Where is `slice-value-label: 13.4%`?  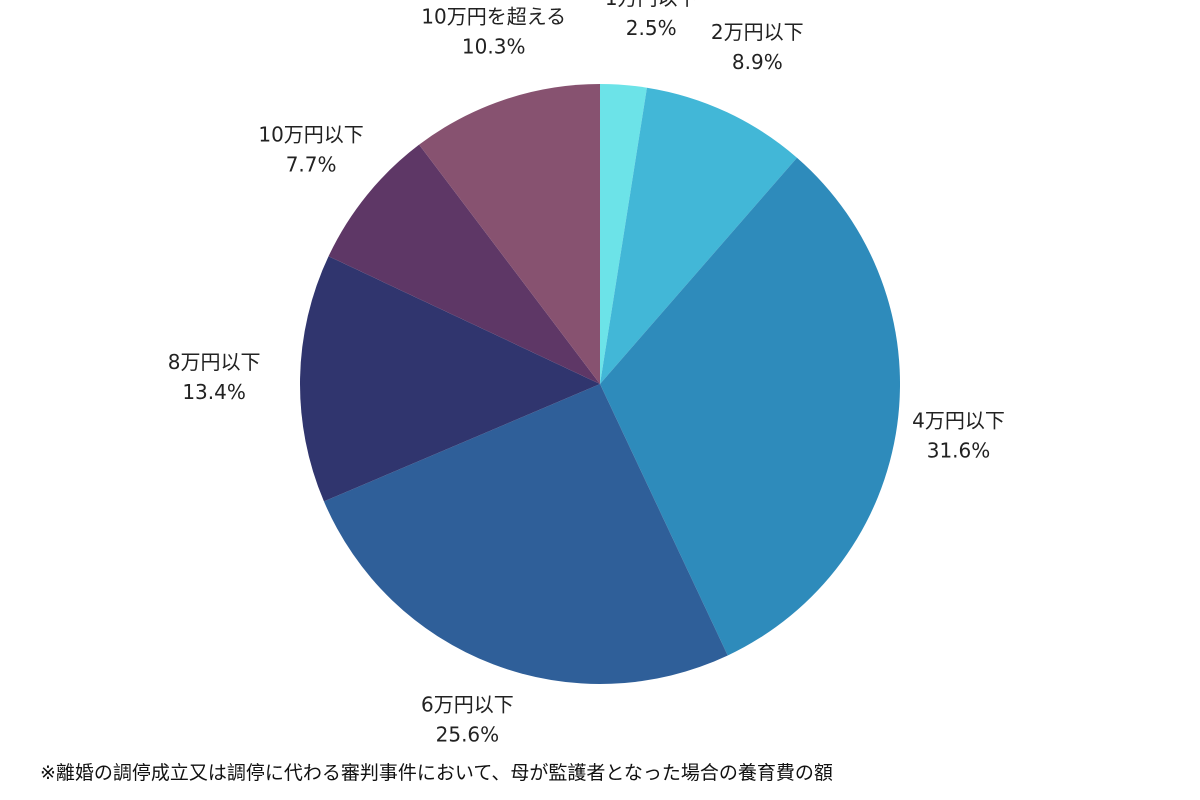 slice-value-label: 13.4% is located at coordinates (214, 392).